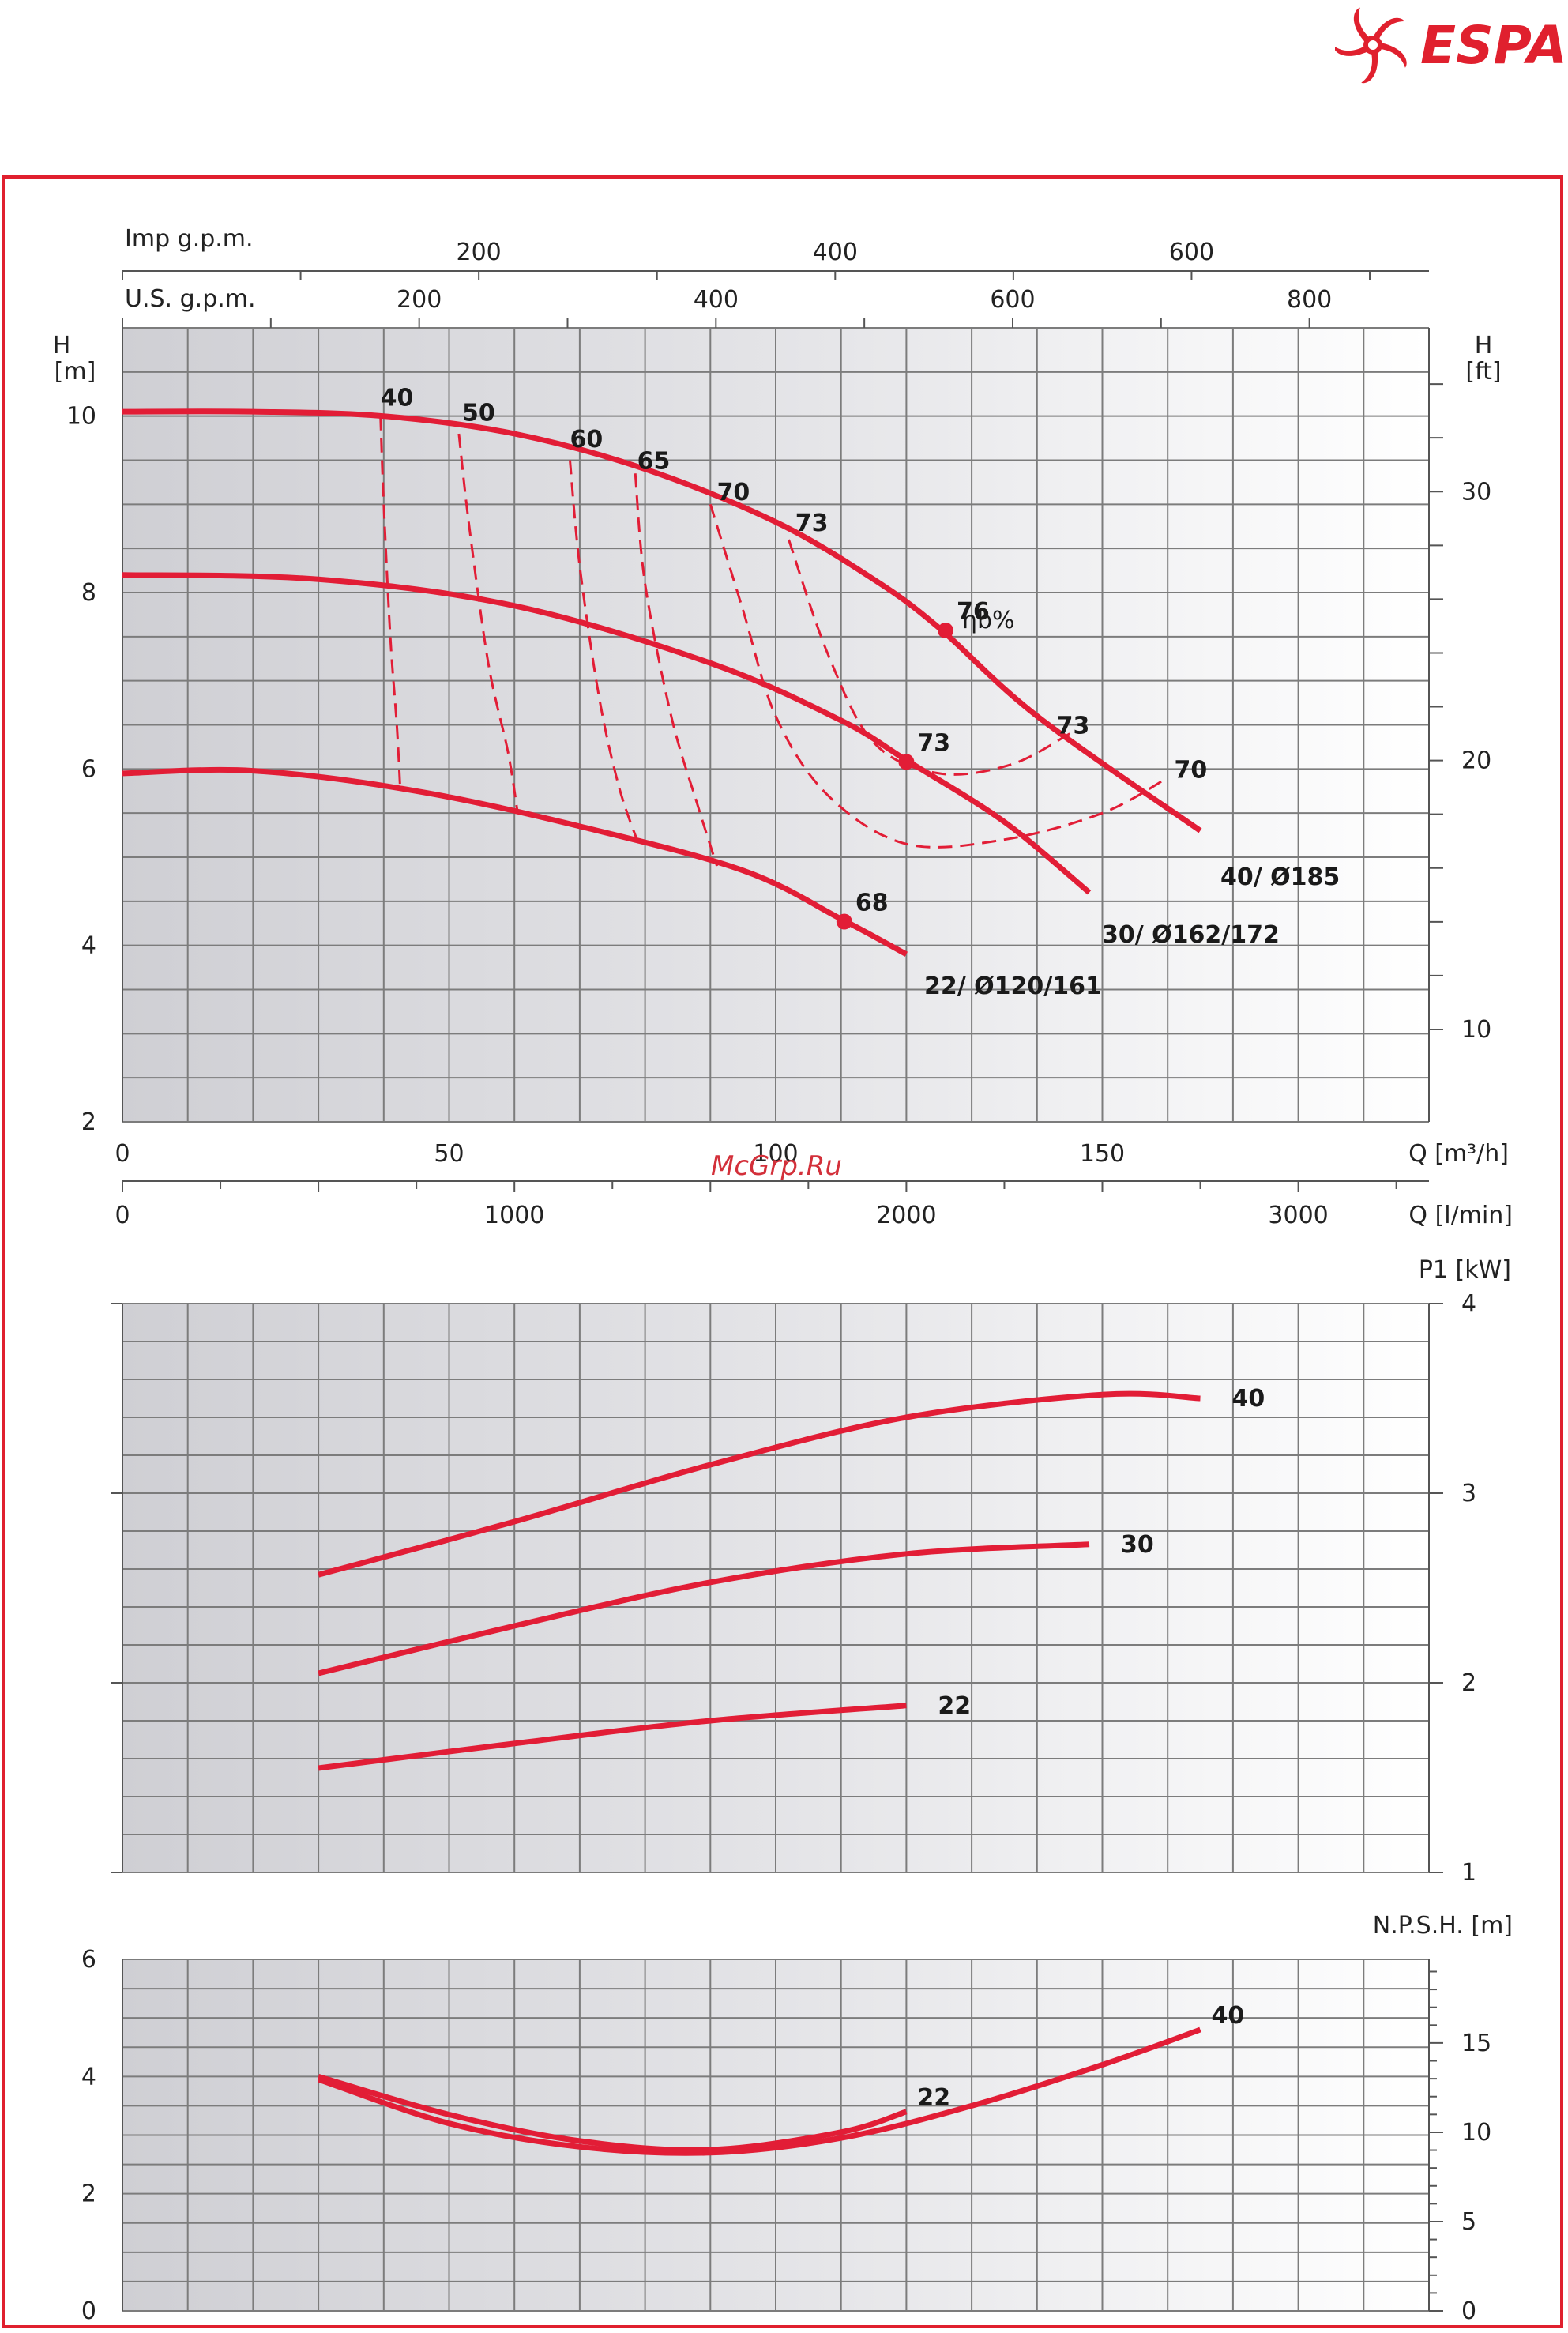  I want to click on imp-gpm-tick-label: 400, so click(835, 252).